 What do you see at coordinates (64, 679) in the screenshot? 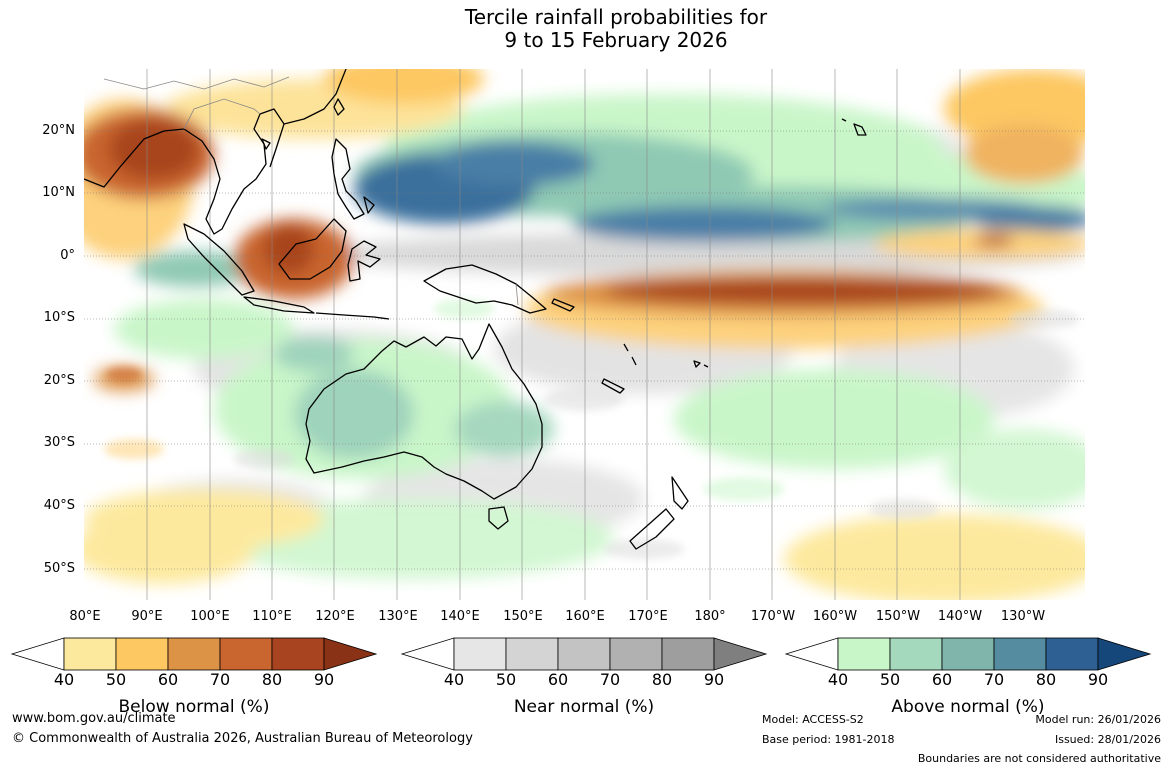
I see `legend-below-tick: 40` at bounding box center [64, 679].